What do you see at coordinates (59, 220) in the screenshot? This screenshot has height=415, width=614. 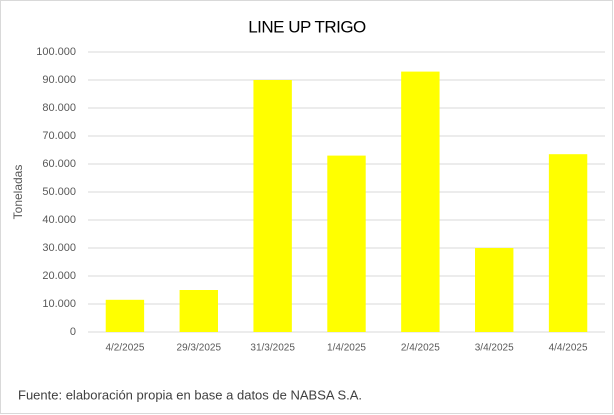 I see `y-tick-label: 40.000` at bounding box center [59, 220].